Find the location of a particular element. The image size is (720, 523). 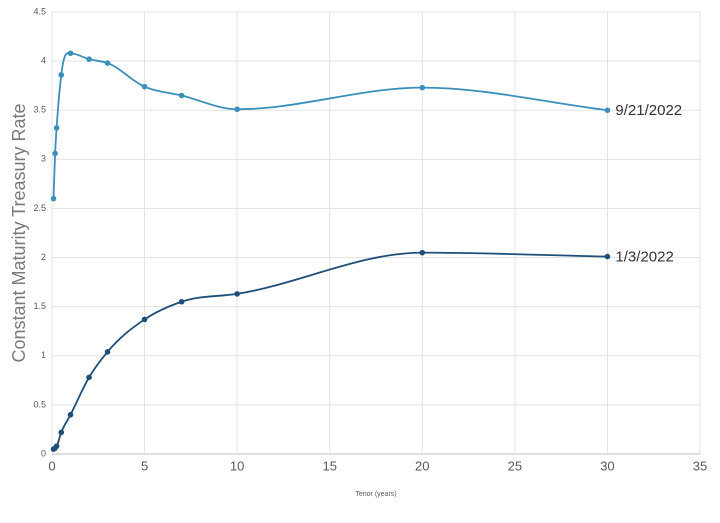

y-tick-label: 3.5 is located at coordinates (39, 110).